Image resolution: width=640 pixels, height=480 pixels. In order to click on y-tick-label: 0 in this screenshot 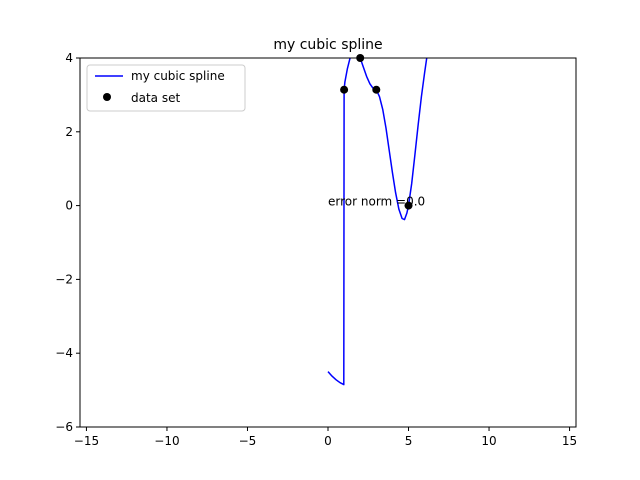, I will do `click(69, 206)`.